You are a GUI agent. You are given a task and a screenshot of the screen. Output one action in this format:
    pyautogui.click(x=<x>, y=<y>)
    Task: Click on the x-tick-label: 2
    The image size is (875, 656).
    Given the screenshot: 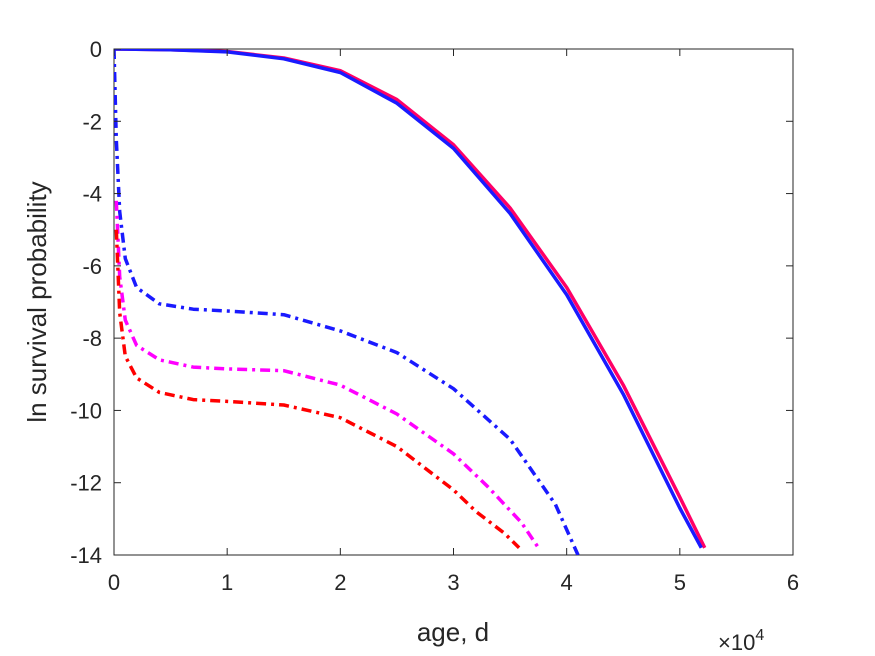 What is the action you would take?
    pyautogui.click(x=340, y=582)
    